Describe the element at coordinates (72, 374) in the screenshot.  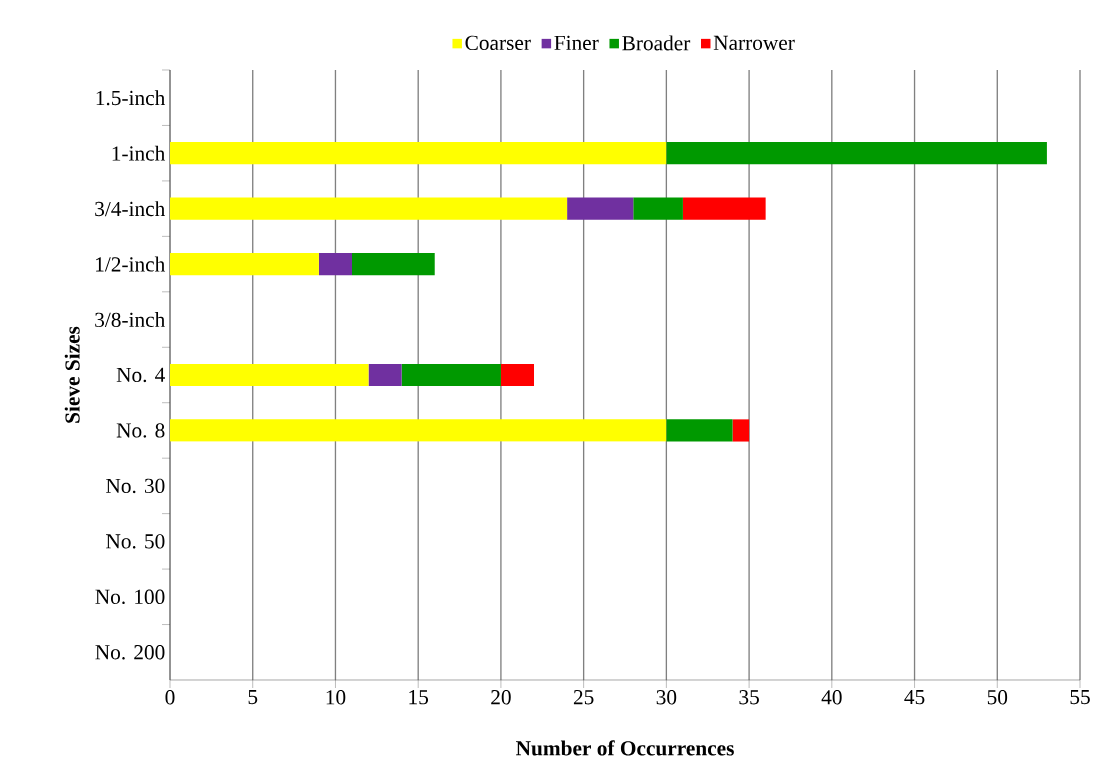
I see `y-axis-title: Sieve Sizes` at that location.